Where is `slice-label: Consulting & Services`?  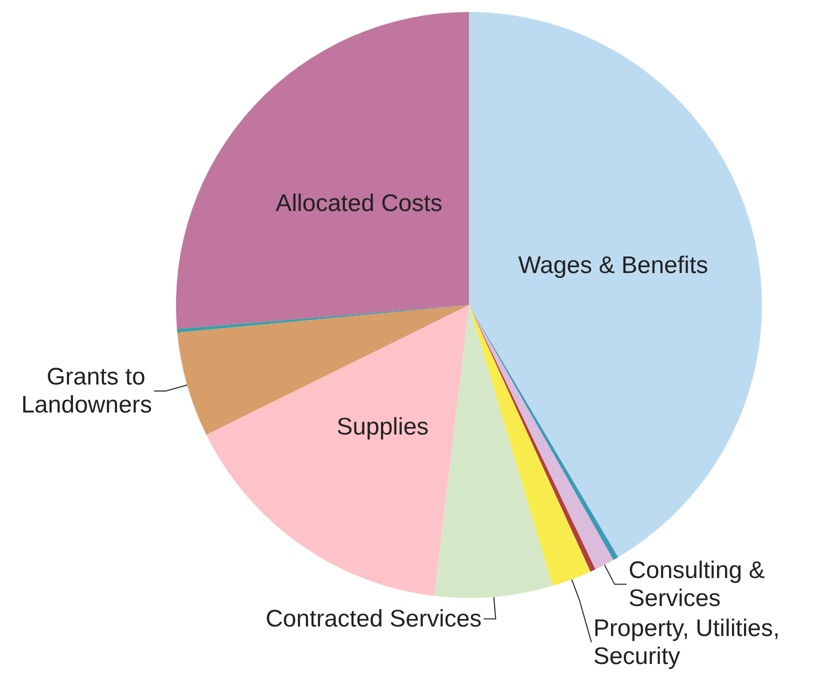 slice-label: Consulting & Services is located at coordinates (700, 584).